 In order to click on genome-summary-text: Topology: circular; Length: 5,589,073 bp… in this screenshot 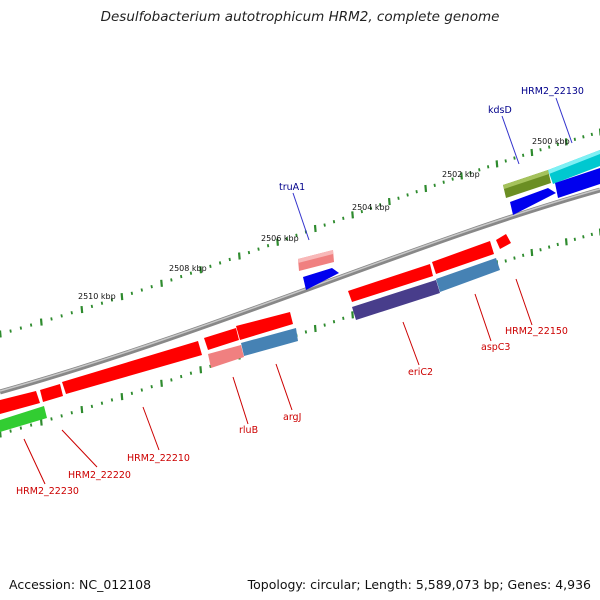, I will do `click(419, 584)`.